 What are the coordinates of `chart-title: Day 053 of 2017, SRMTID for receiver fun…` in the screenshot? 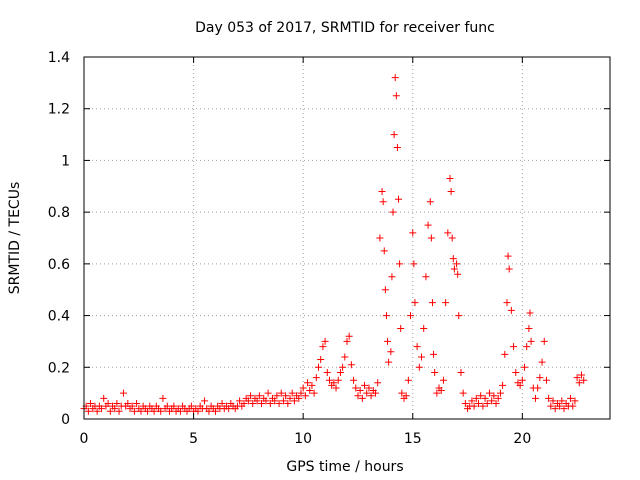 It's located at (345, 28).